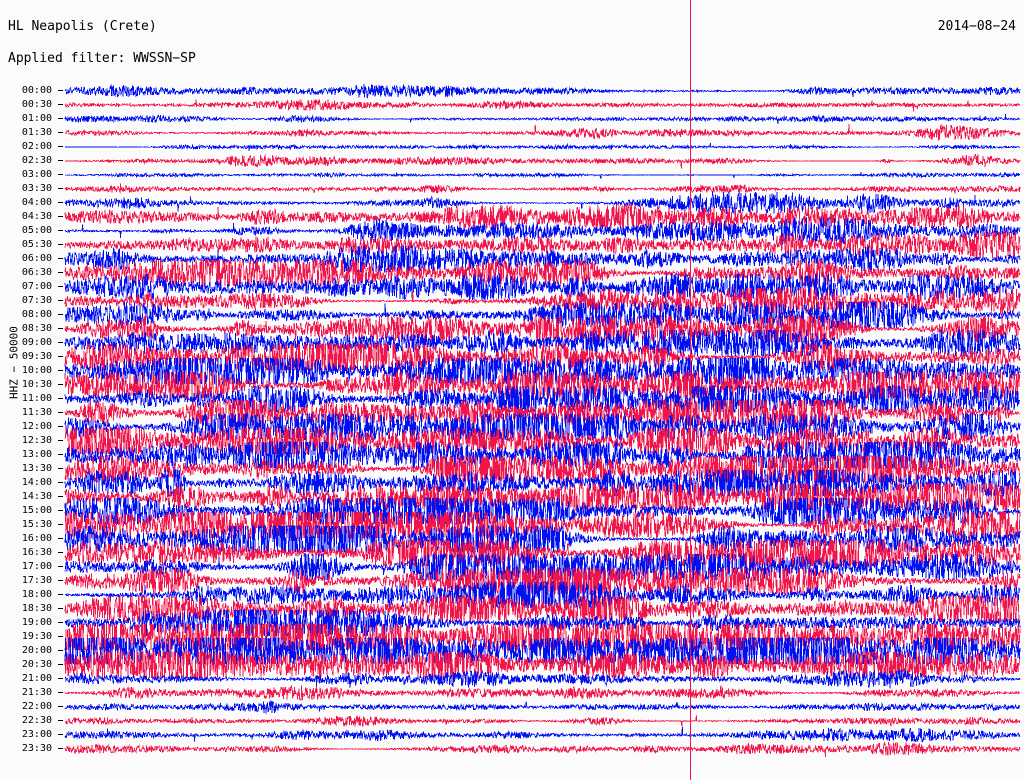 This screenshot has height=780, width=1024. I want to click on trace-row: 05:00, so click(512, 230).